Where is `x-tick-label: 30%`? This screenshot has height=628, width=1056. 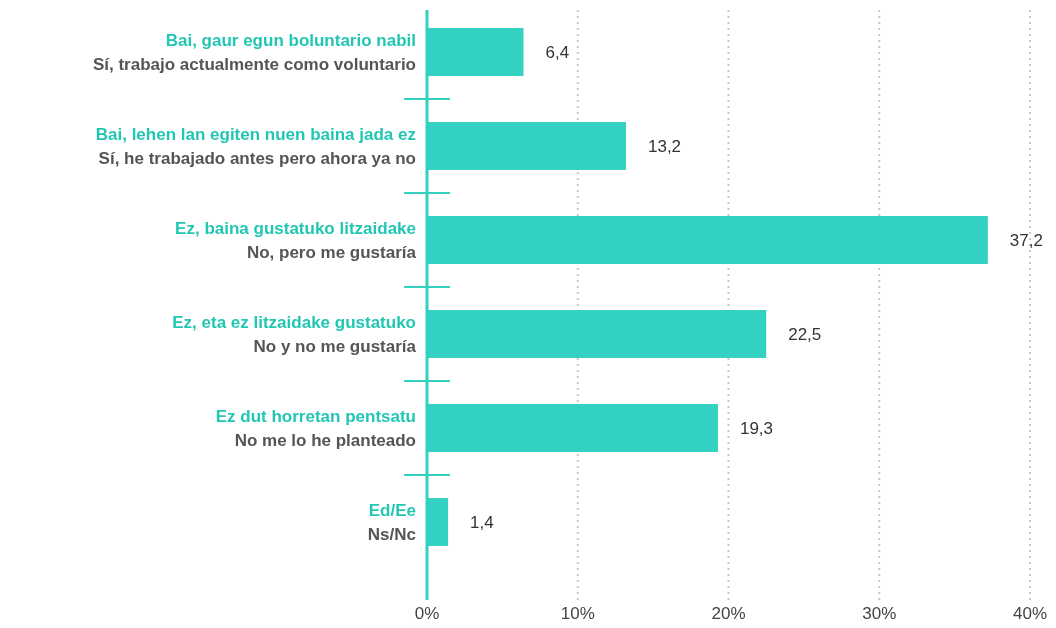 x-tick-label: 30% is located at coordinates (879, 613).